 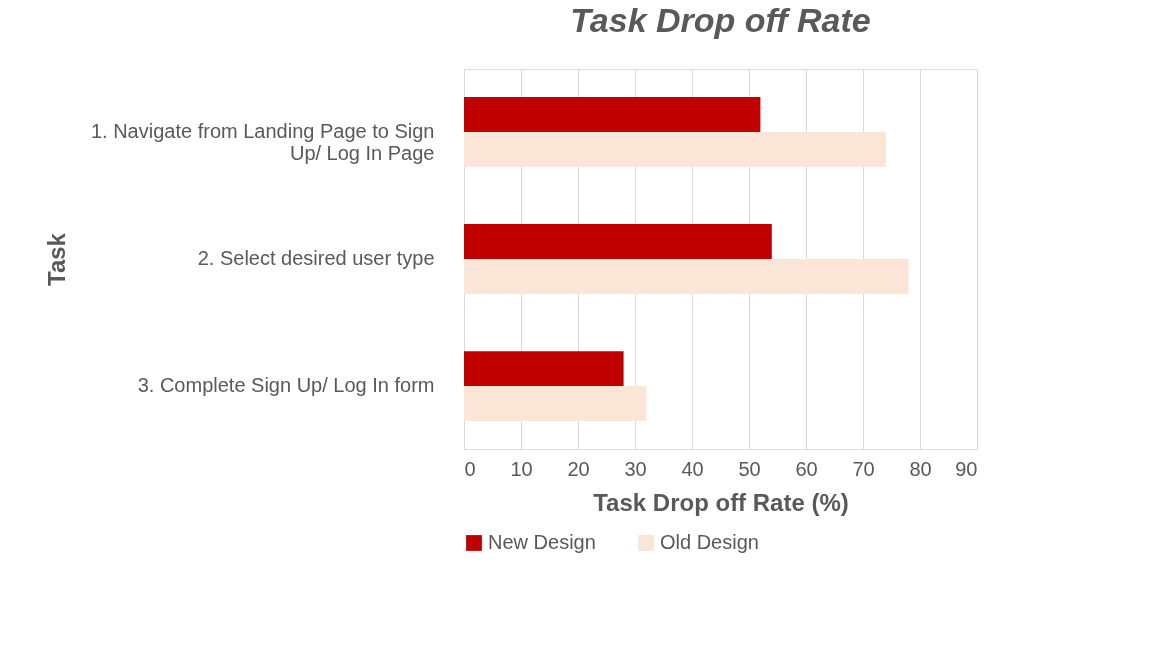 I want to click on y-tick-label: 1. Navigate from Landing Page to Sign Up/ Log In Page, so click(x=262, y=141).